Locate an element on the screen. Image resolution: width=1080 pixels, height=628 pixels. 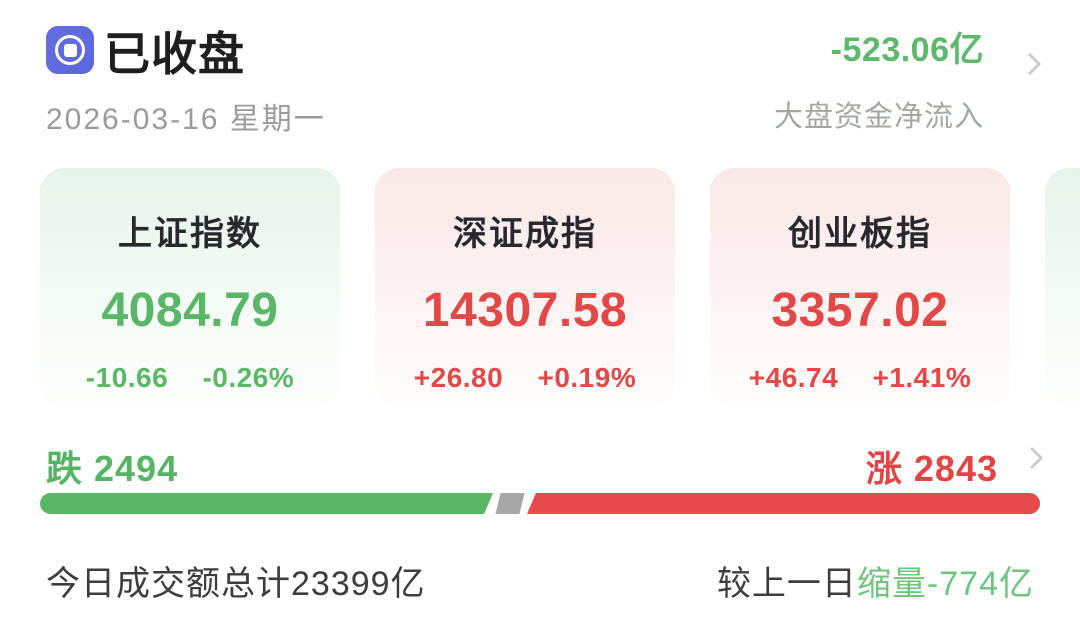
index-card-chinext: 创业板指 3357.02 +46.74 +1.41% is located at coordinates (860, 288).